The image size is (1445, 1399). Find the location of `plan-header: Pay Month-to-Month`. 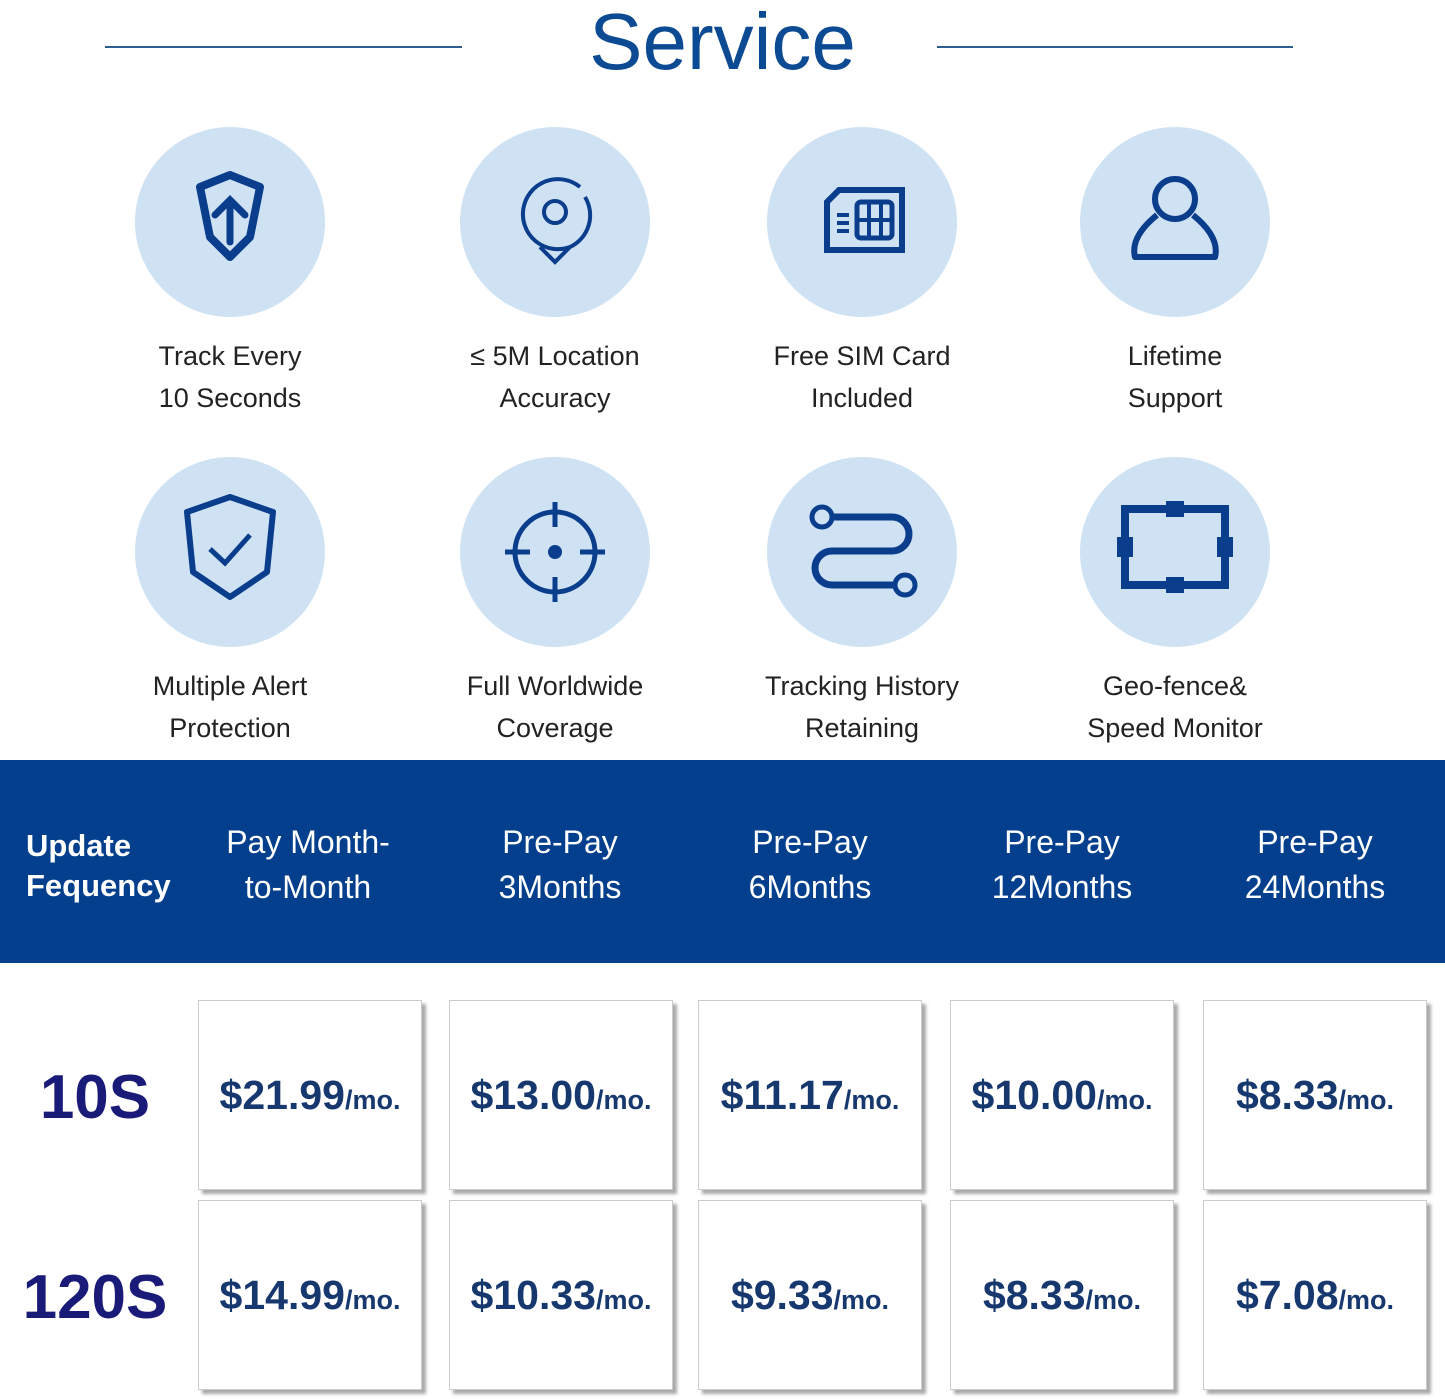

plan-header: Pay Month-to-Month is located at coordinates (308, 865).